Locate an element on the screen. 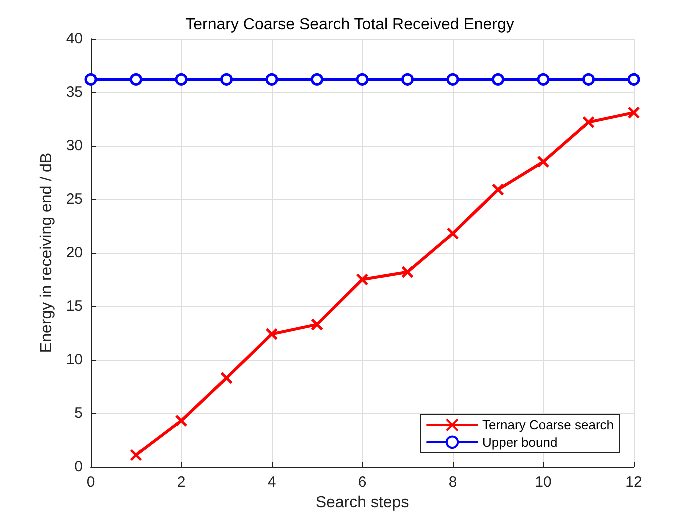 This screenshot has width=700, height=525. x-tick-label: 4 is located at coordinates (272, 482).